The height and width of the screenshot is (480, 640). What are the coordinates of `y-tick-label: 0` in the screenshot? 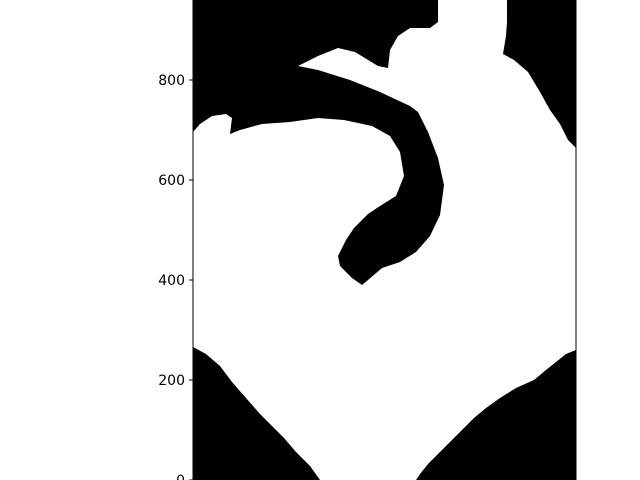 It's located at (180, 476).